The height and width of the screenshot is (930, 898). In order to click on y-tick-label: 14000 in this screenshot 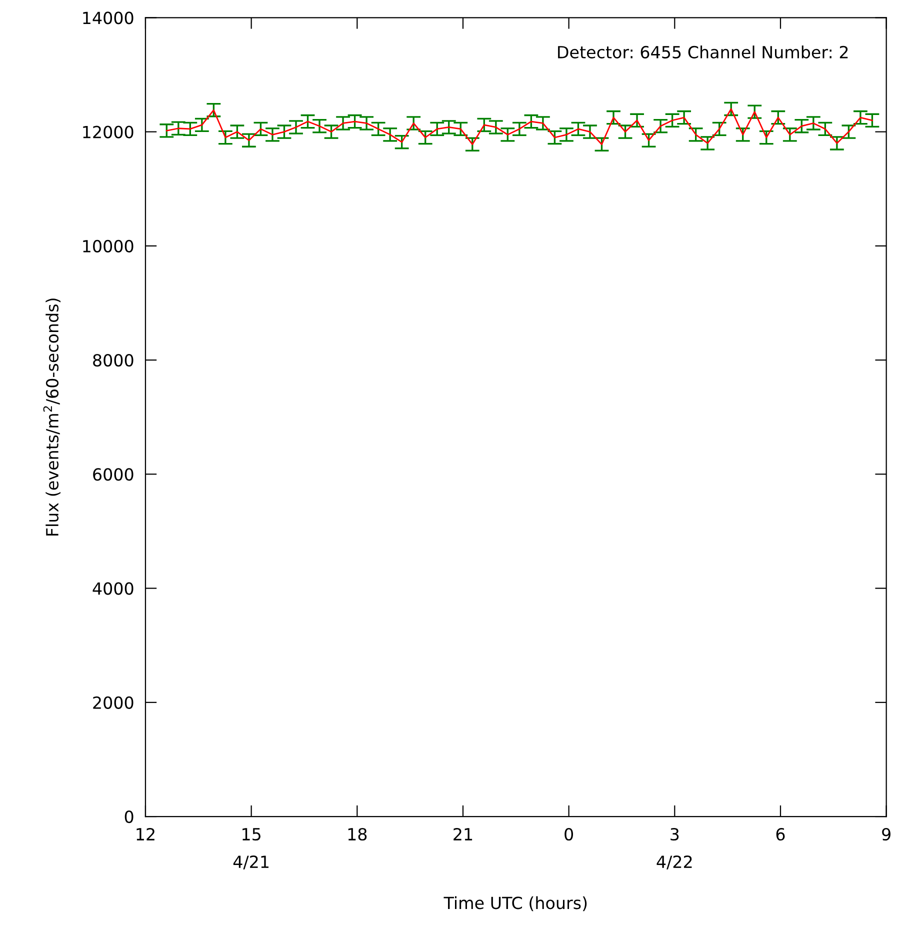, I will do `click(108, 18)`.